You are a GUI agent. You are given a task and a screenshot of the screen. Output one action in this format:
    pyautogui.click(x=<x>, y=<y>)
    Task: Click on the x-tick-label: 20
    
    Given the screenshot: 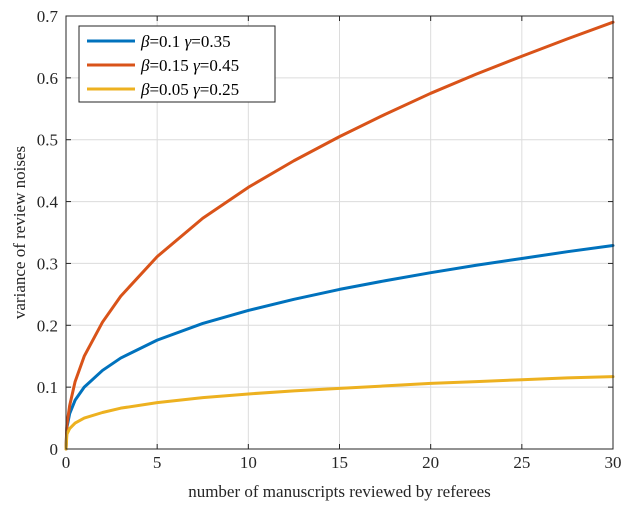 What is the action you would take?
    pyautogui.click(x=430, y=462)
    